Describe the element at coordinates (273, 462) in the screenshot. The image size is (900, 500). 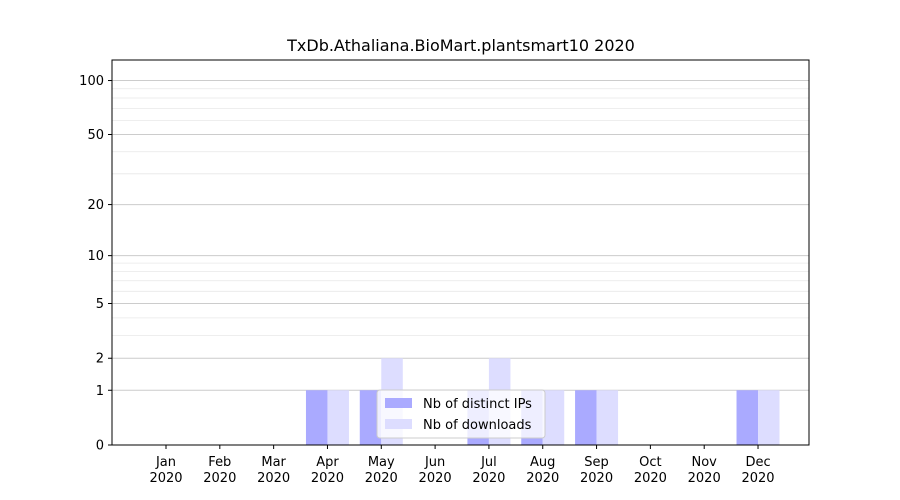
I see `x-tick-label-month: Mar` at that location.